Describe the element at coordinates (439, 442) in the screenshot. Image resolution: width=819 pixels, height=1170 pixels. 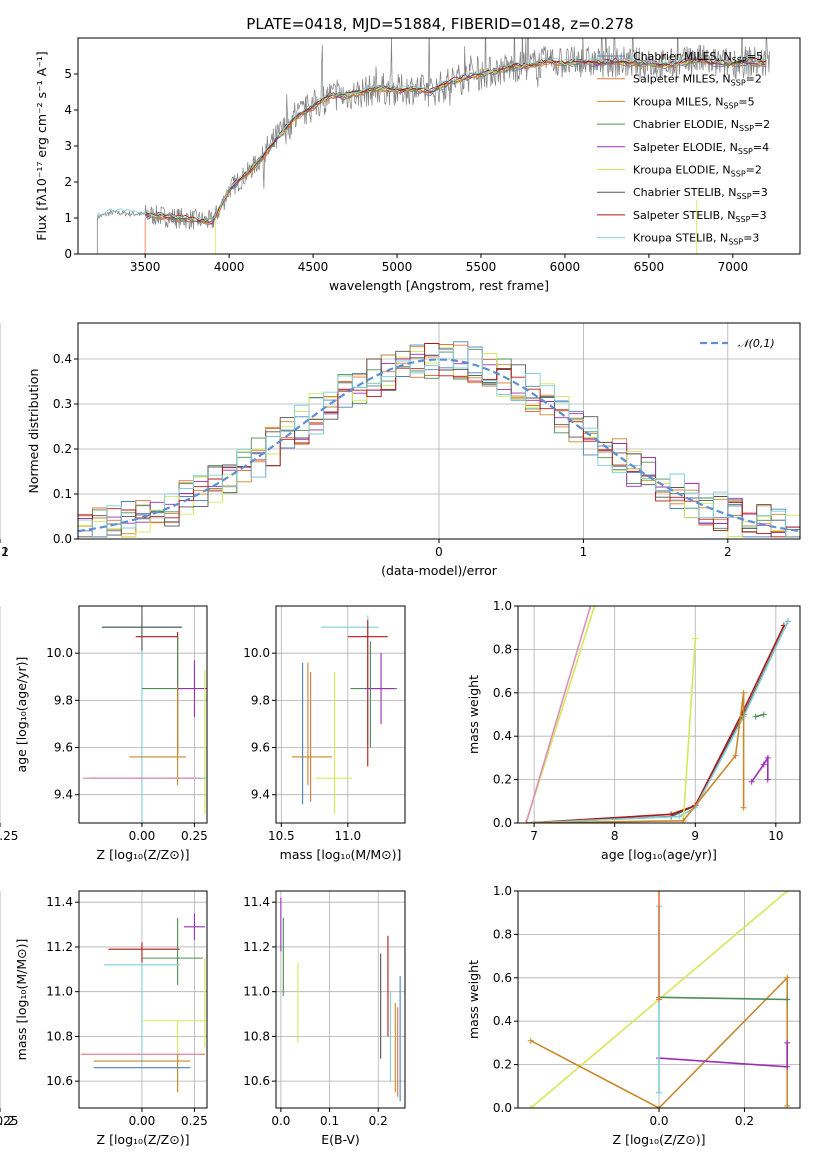
I see `histogram-kroupa-stelib` at that location.